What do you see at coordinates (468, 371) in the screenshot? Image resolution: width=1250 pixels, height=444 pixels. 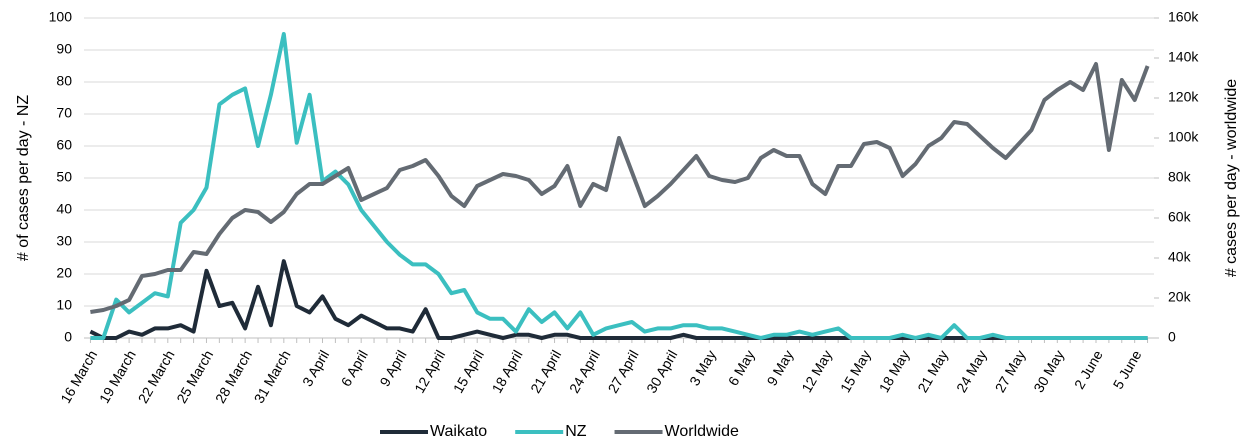 I see `x-tick-label: 15 April` at bounding box center [468, 371].